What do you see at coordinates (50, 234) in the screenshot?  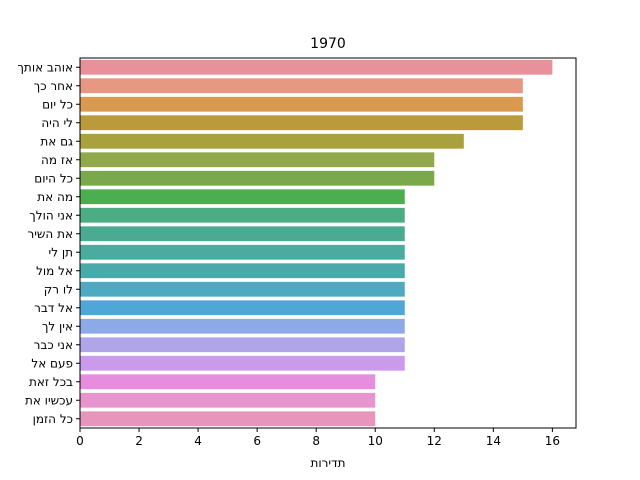 I see `y-tick-label: את השיר` at bounding box center [50, 234].